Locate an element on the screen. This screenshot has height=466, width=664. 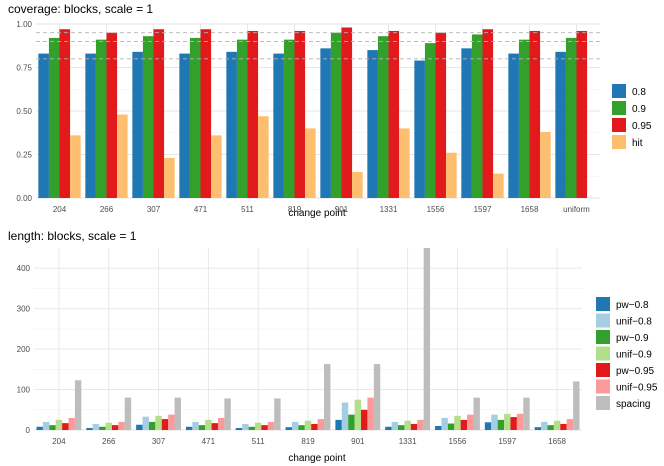
x-tick-label: 901 is located at coordinates (358, 441).